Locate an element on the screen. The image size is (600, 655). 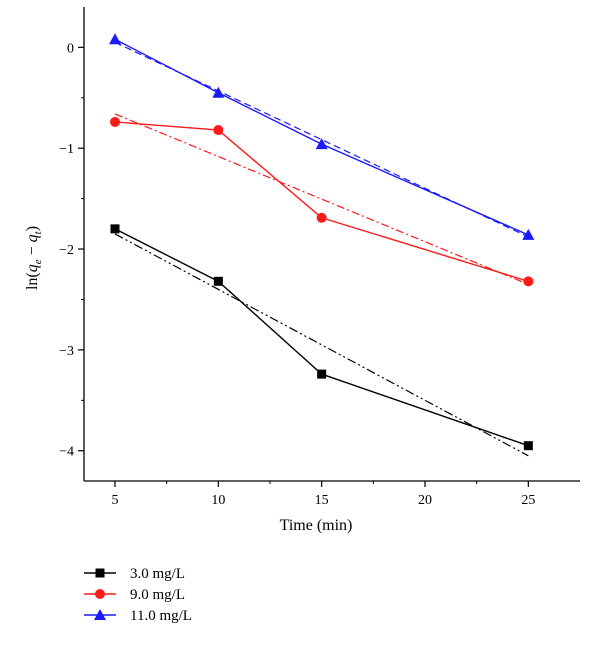
x-tick-label: 25 is located at coordinates (528, 500).